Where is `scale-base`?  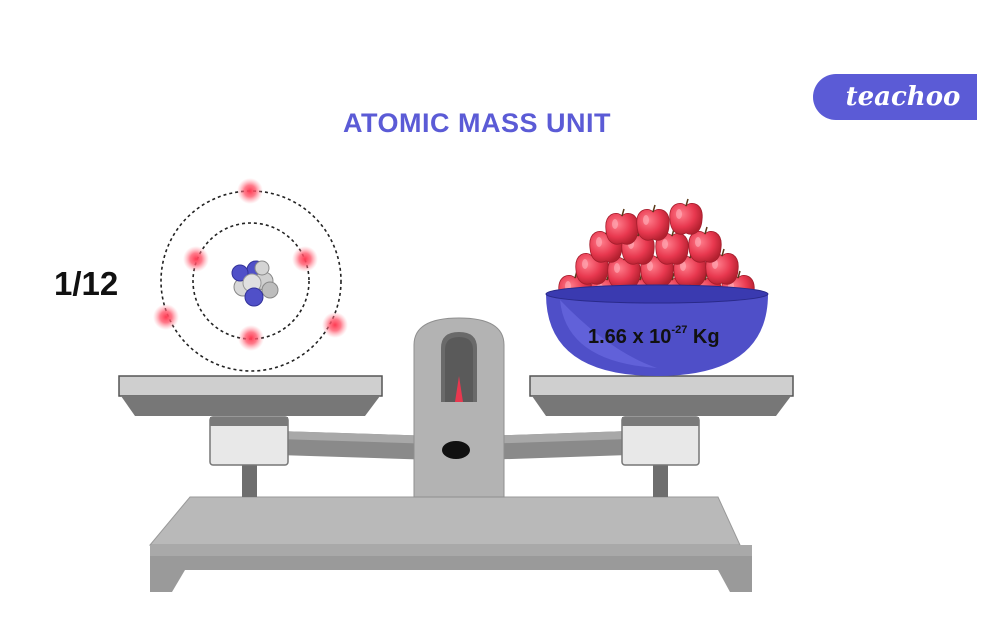 scale-base is located at coordinates (450, 544).